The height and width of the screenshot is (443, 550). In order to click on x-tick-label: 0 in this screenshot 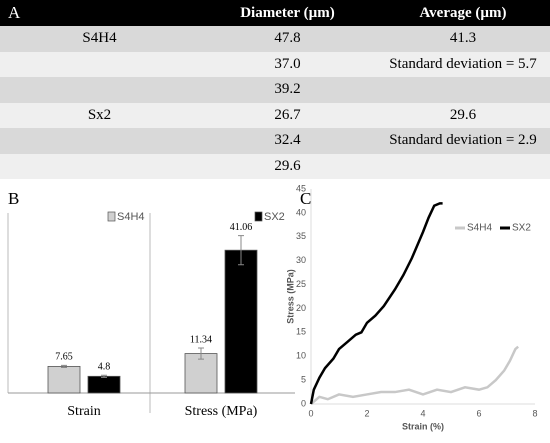, I will do `click(310, 413)`.